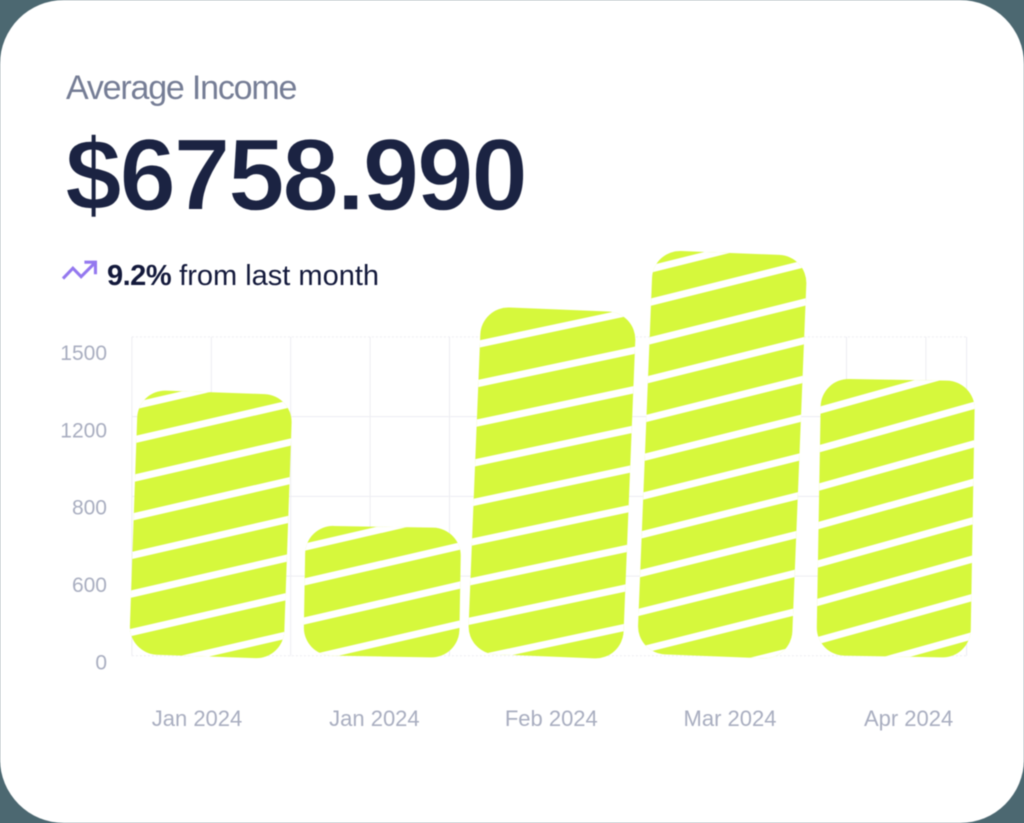 This screenshot has width=1024, height=823. Describe the element at coordinates (89, 508) in the screenshot. I see `svg-text: 800` at that location.